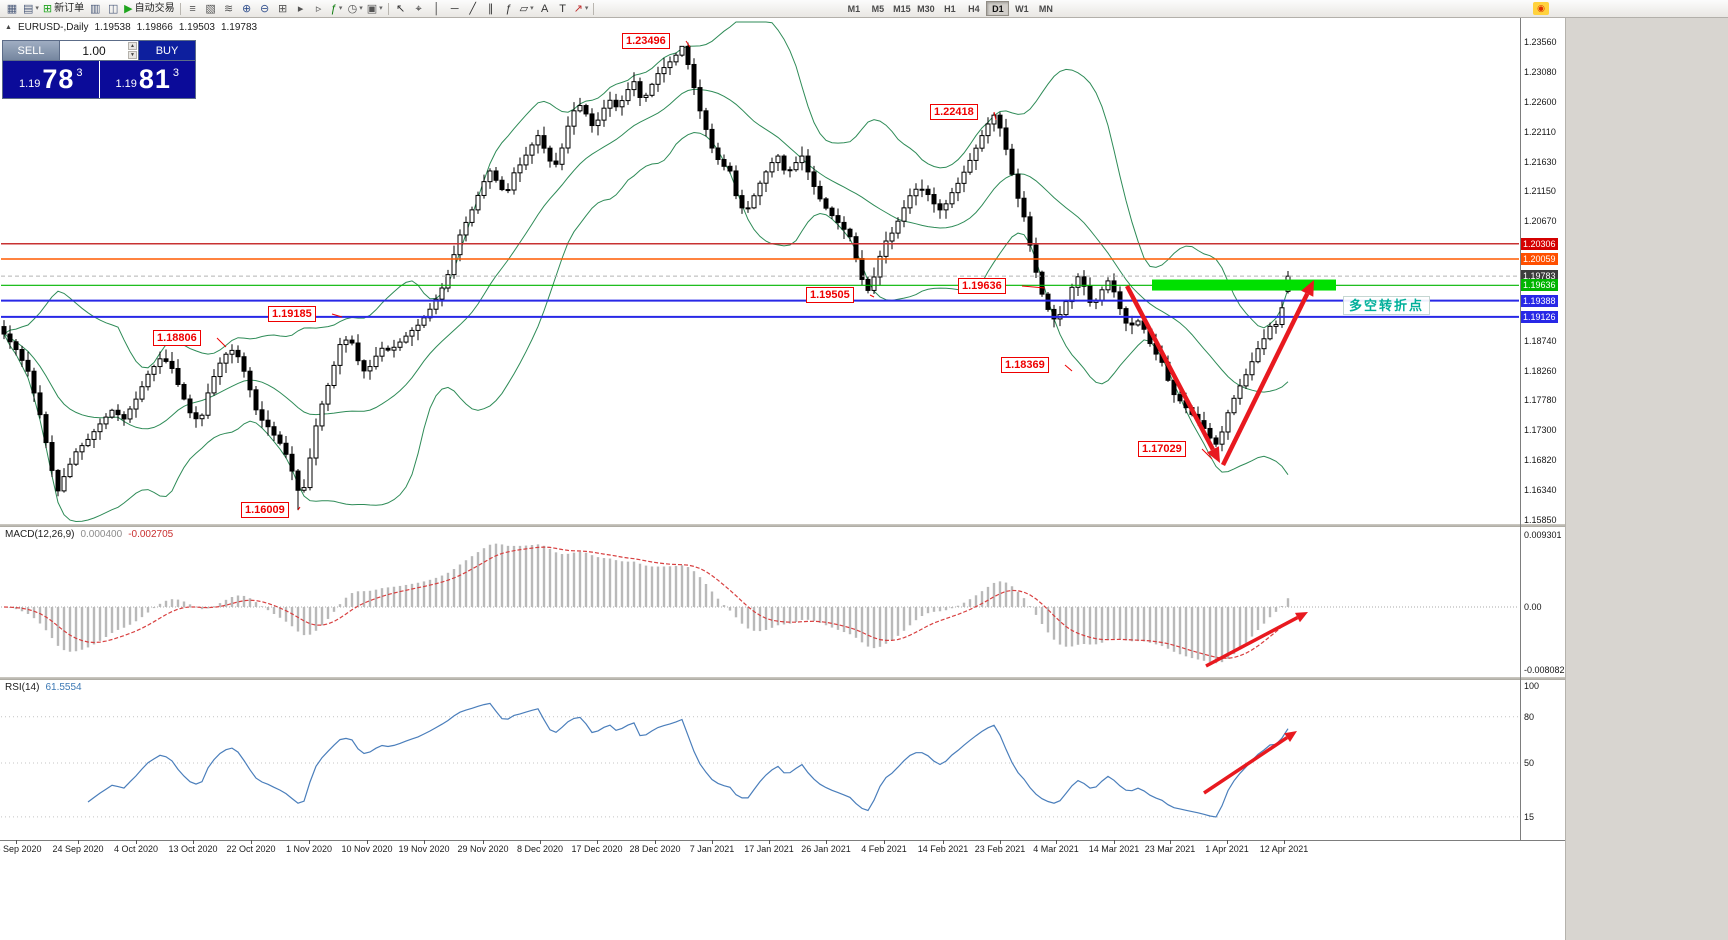  What do you see at coordinates (483, 849) in the screenshot?
I see `date-axis-label: 29 Nov 2020` at bounding box center [483, 849].